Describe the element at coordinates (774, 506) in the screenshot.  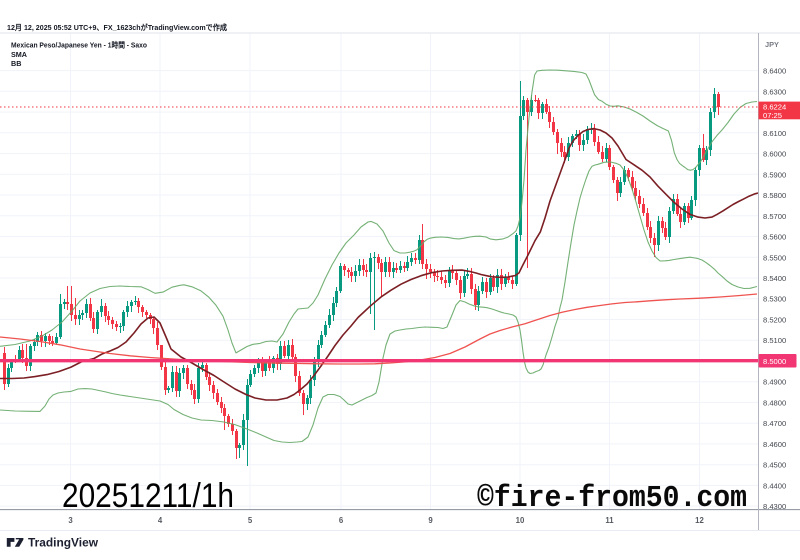
I see `svg-text: 8.4300` at that location.